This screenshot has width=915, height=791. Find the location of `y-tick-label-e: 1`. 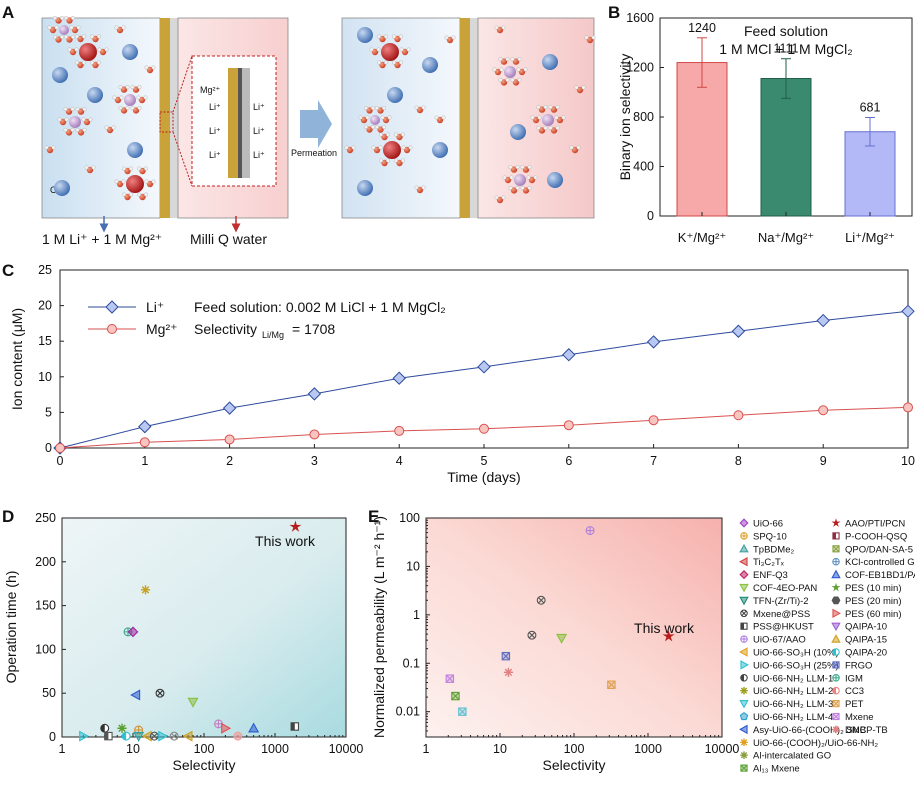

y-tick-label-e: 1 is located at coordinates (416, 615).